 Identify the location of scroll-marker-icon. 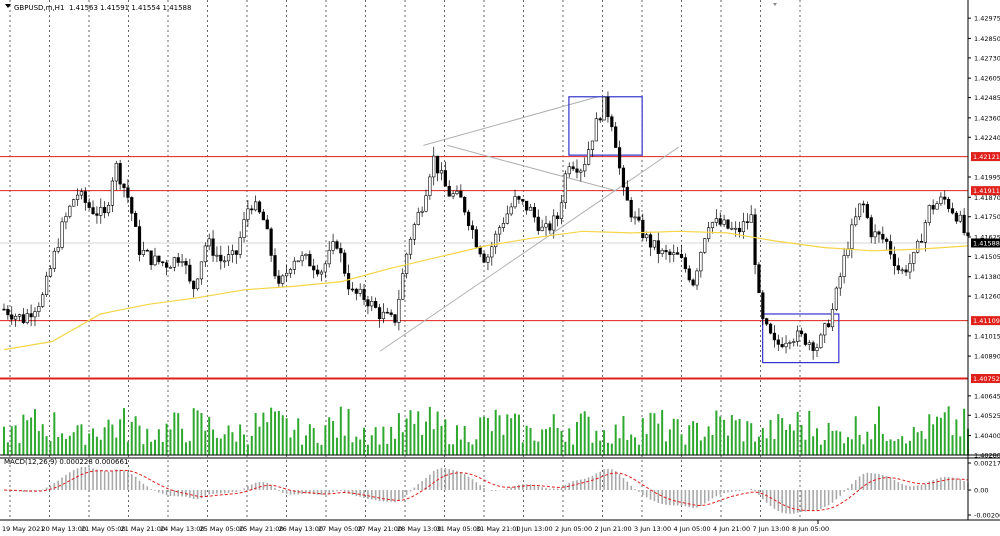
(775, 4).